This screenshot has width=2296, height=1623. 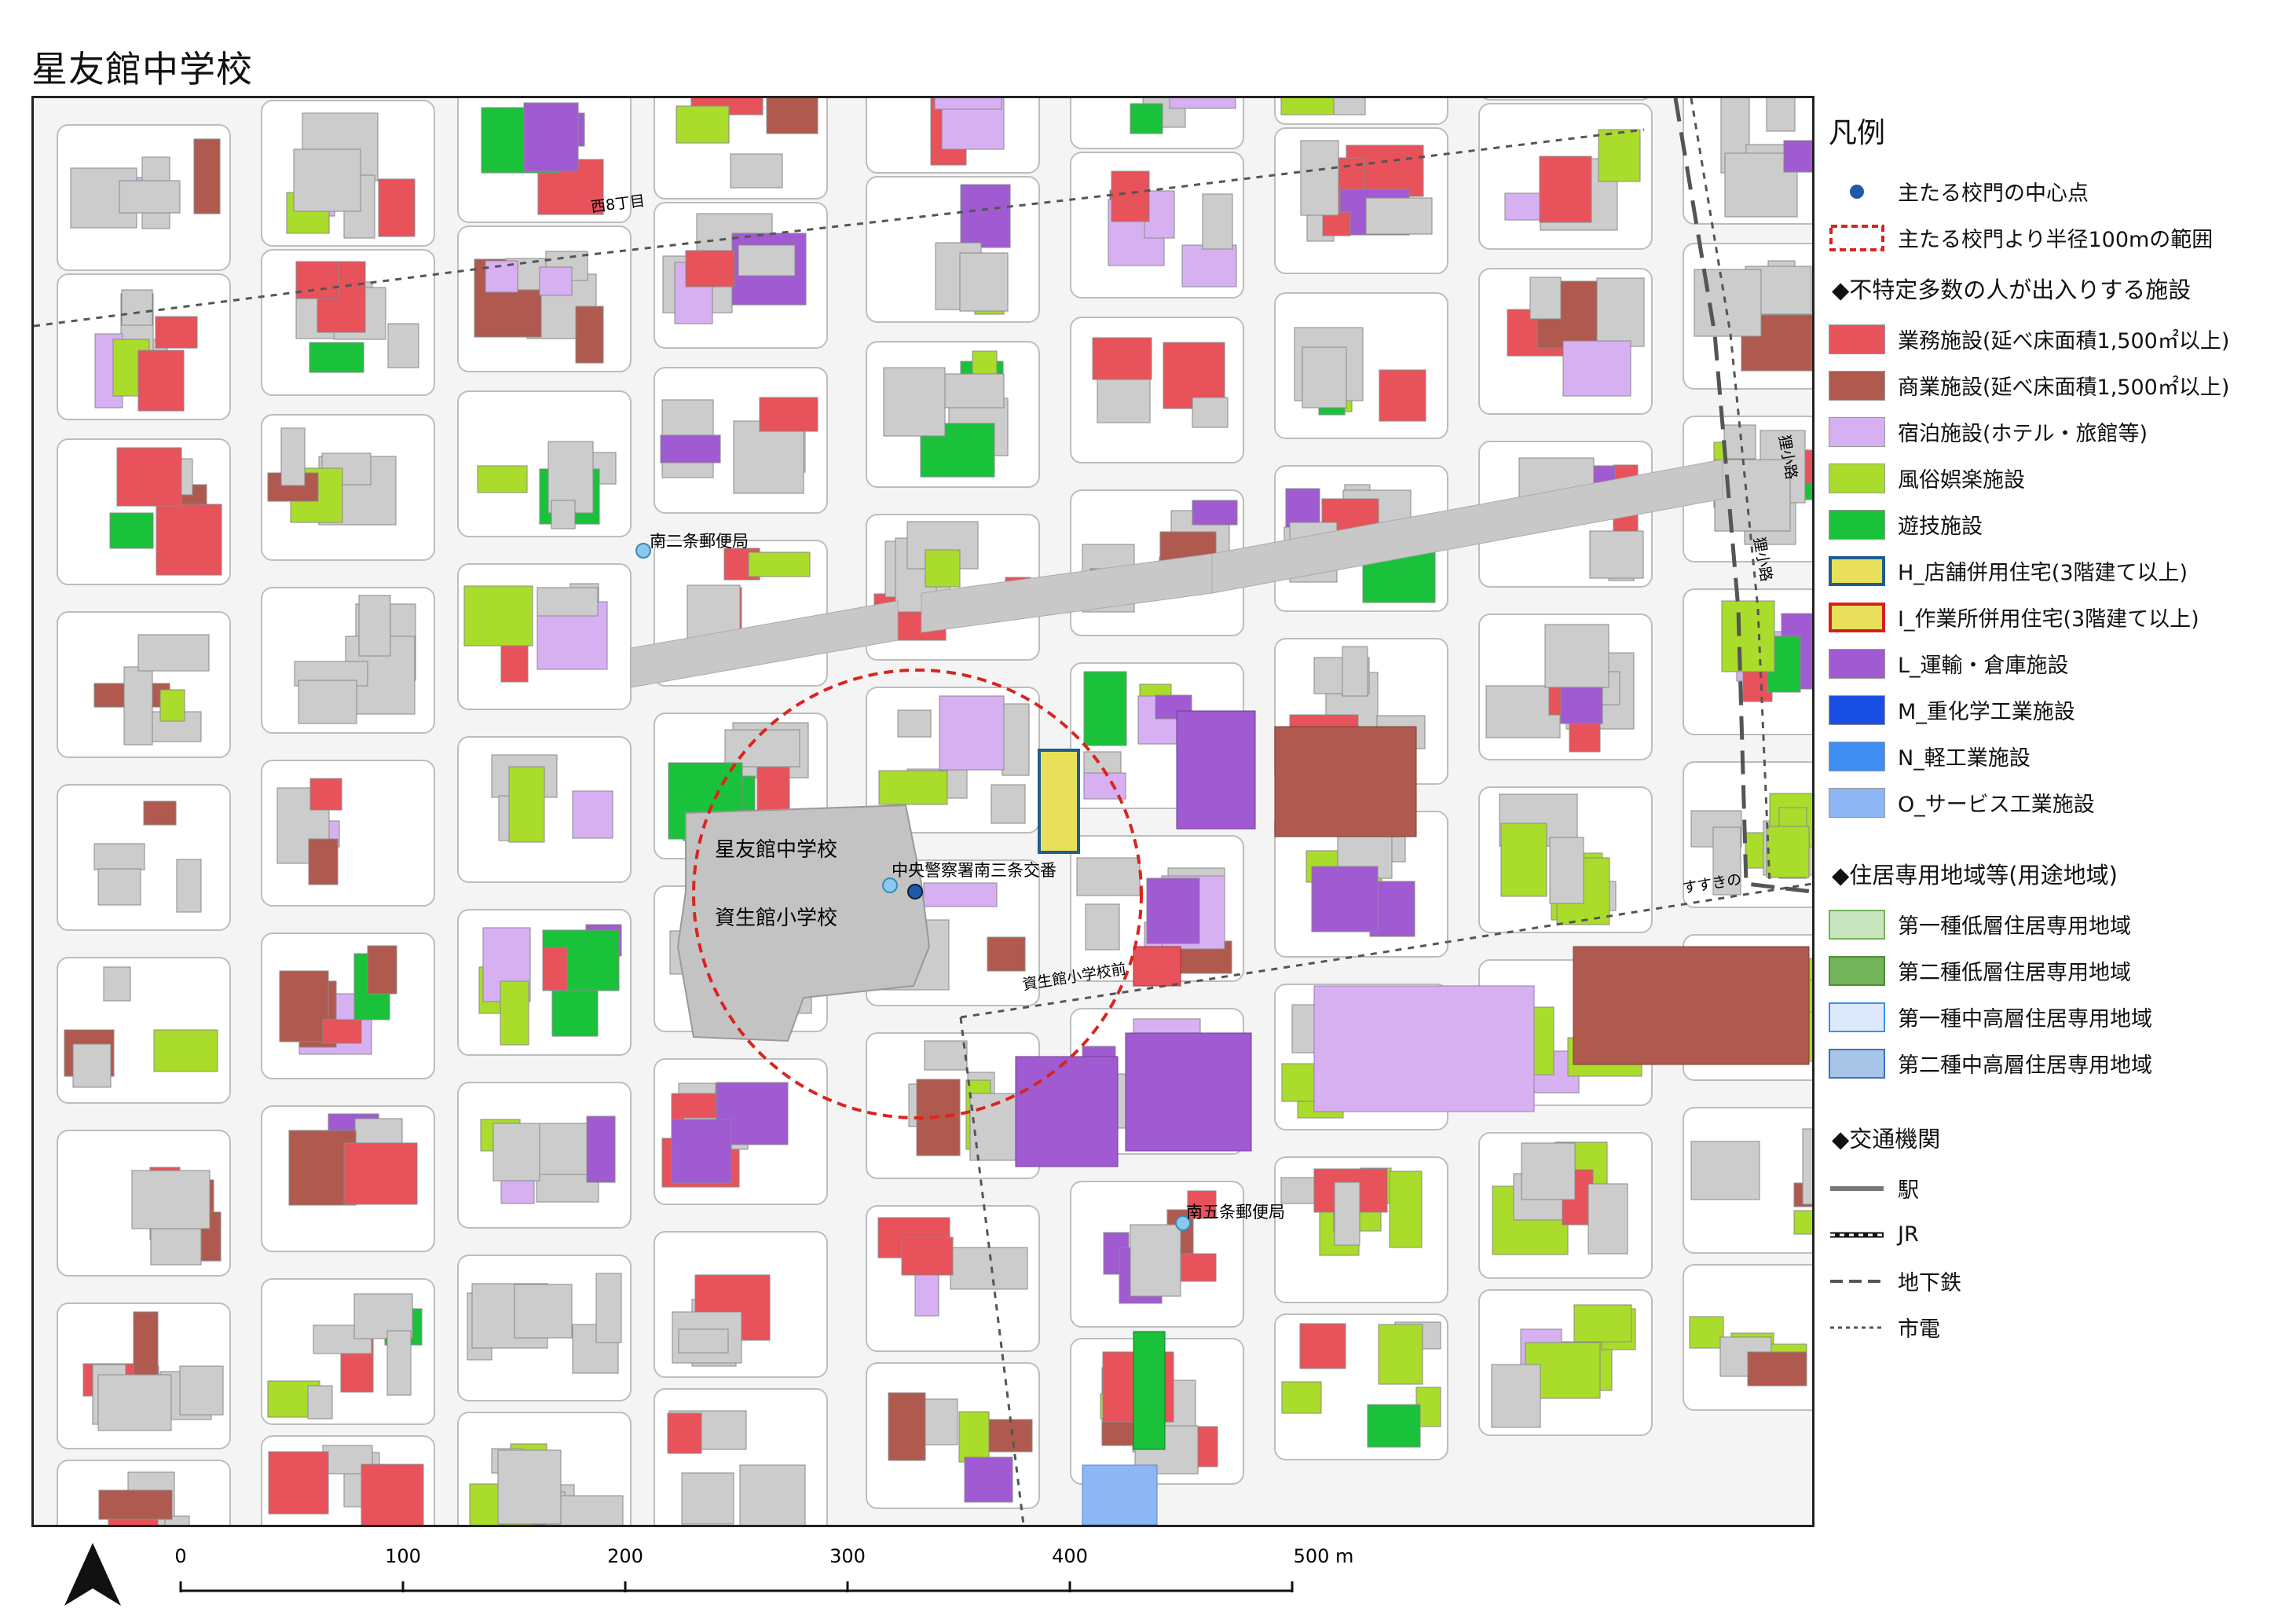 I want to click on legend-section-facilities: ◆不特定多数の人が出入りする施設, so click(x=2012, y=290).